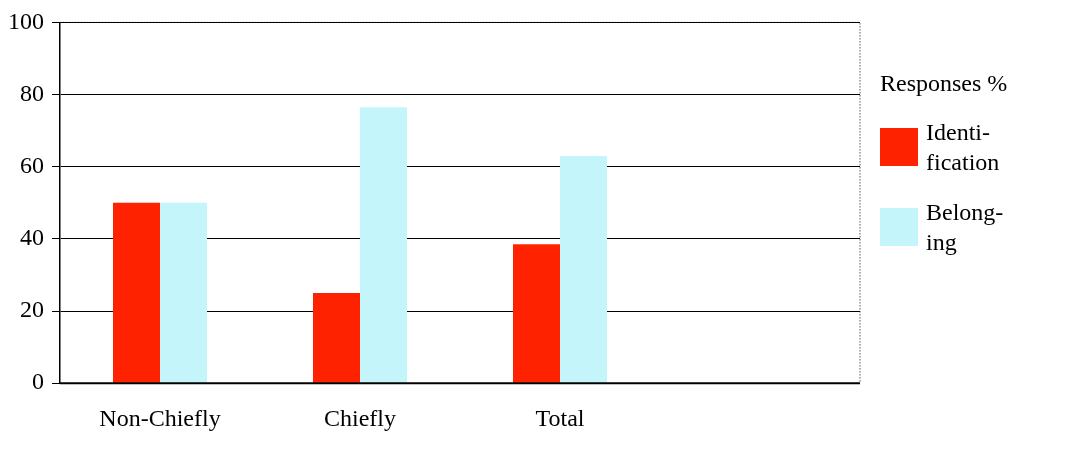  What do you see at coordinates (360, 417) in the screenshot?
I see `x-tick-label: Chiefly` at bounding box center [360, 417].